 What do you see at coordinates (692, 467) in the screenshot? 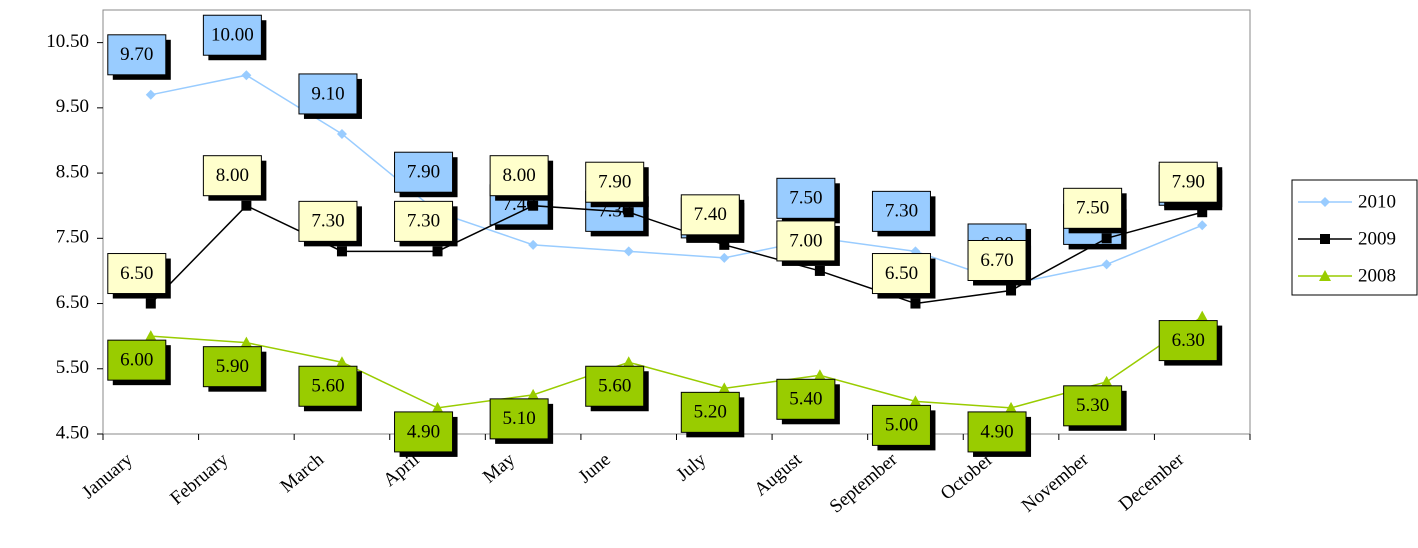
I see `x-tick-label: July` at bounding box center [692, 467].